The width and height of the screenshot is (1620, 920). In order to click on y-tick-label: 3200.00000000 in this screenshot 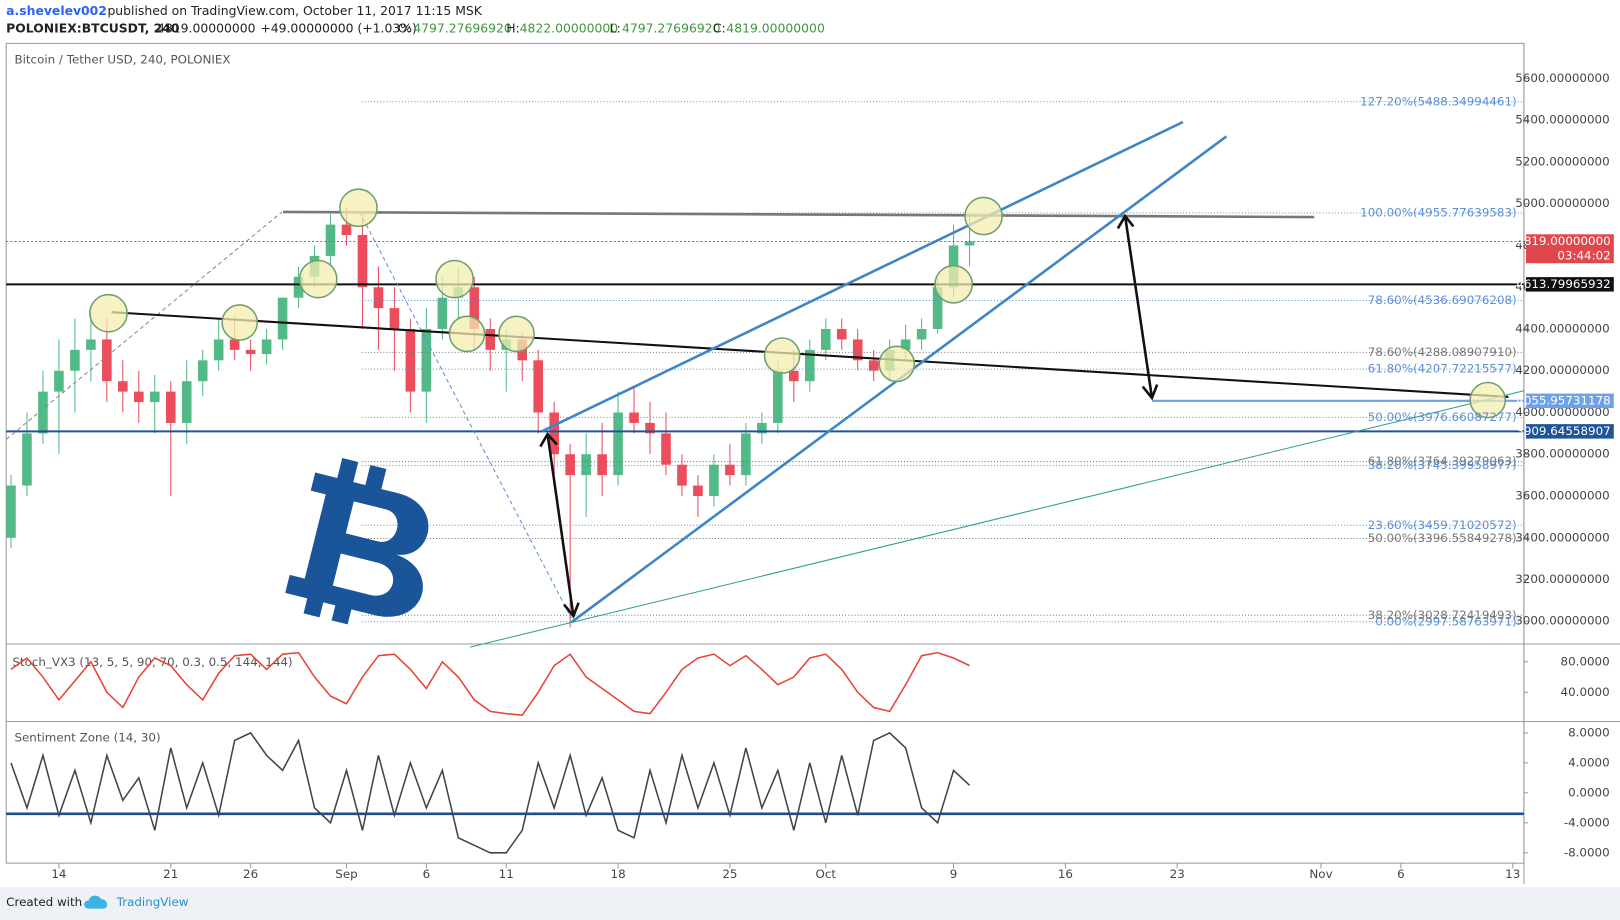, I will do `click(1562, 579)`.